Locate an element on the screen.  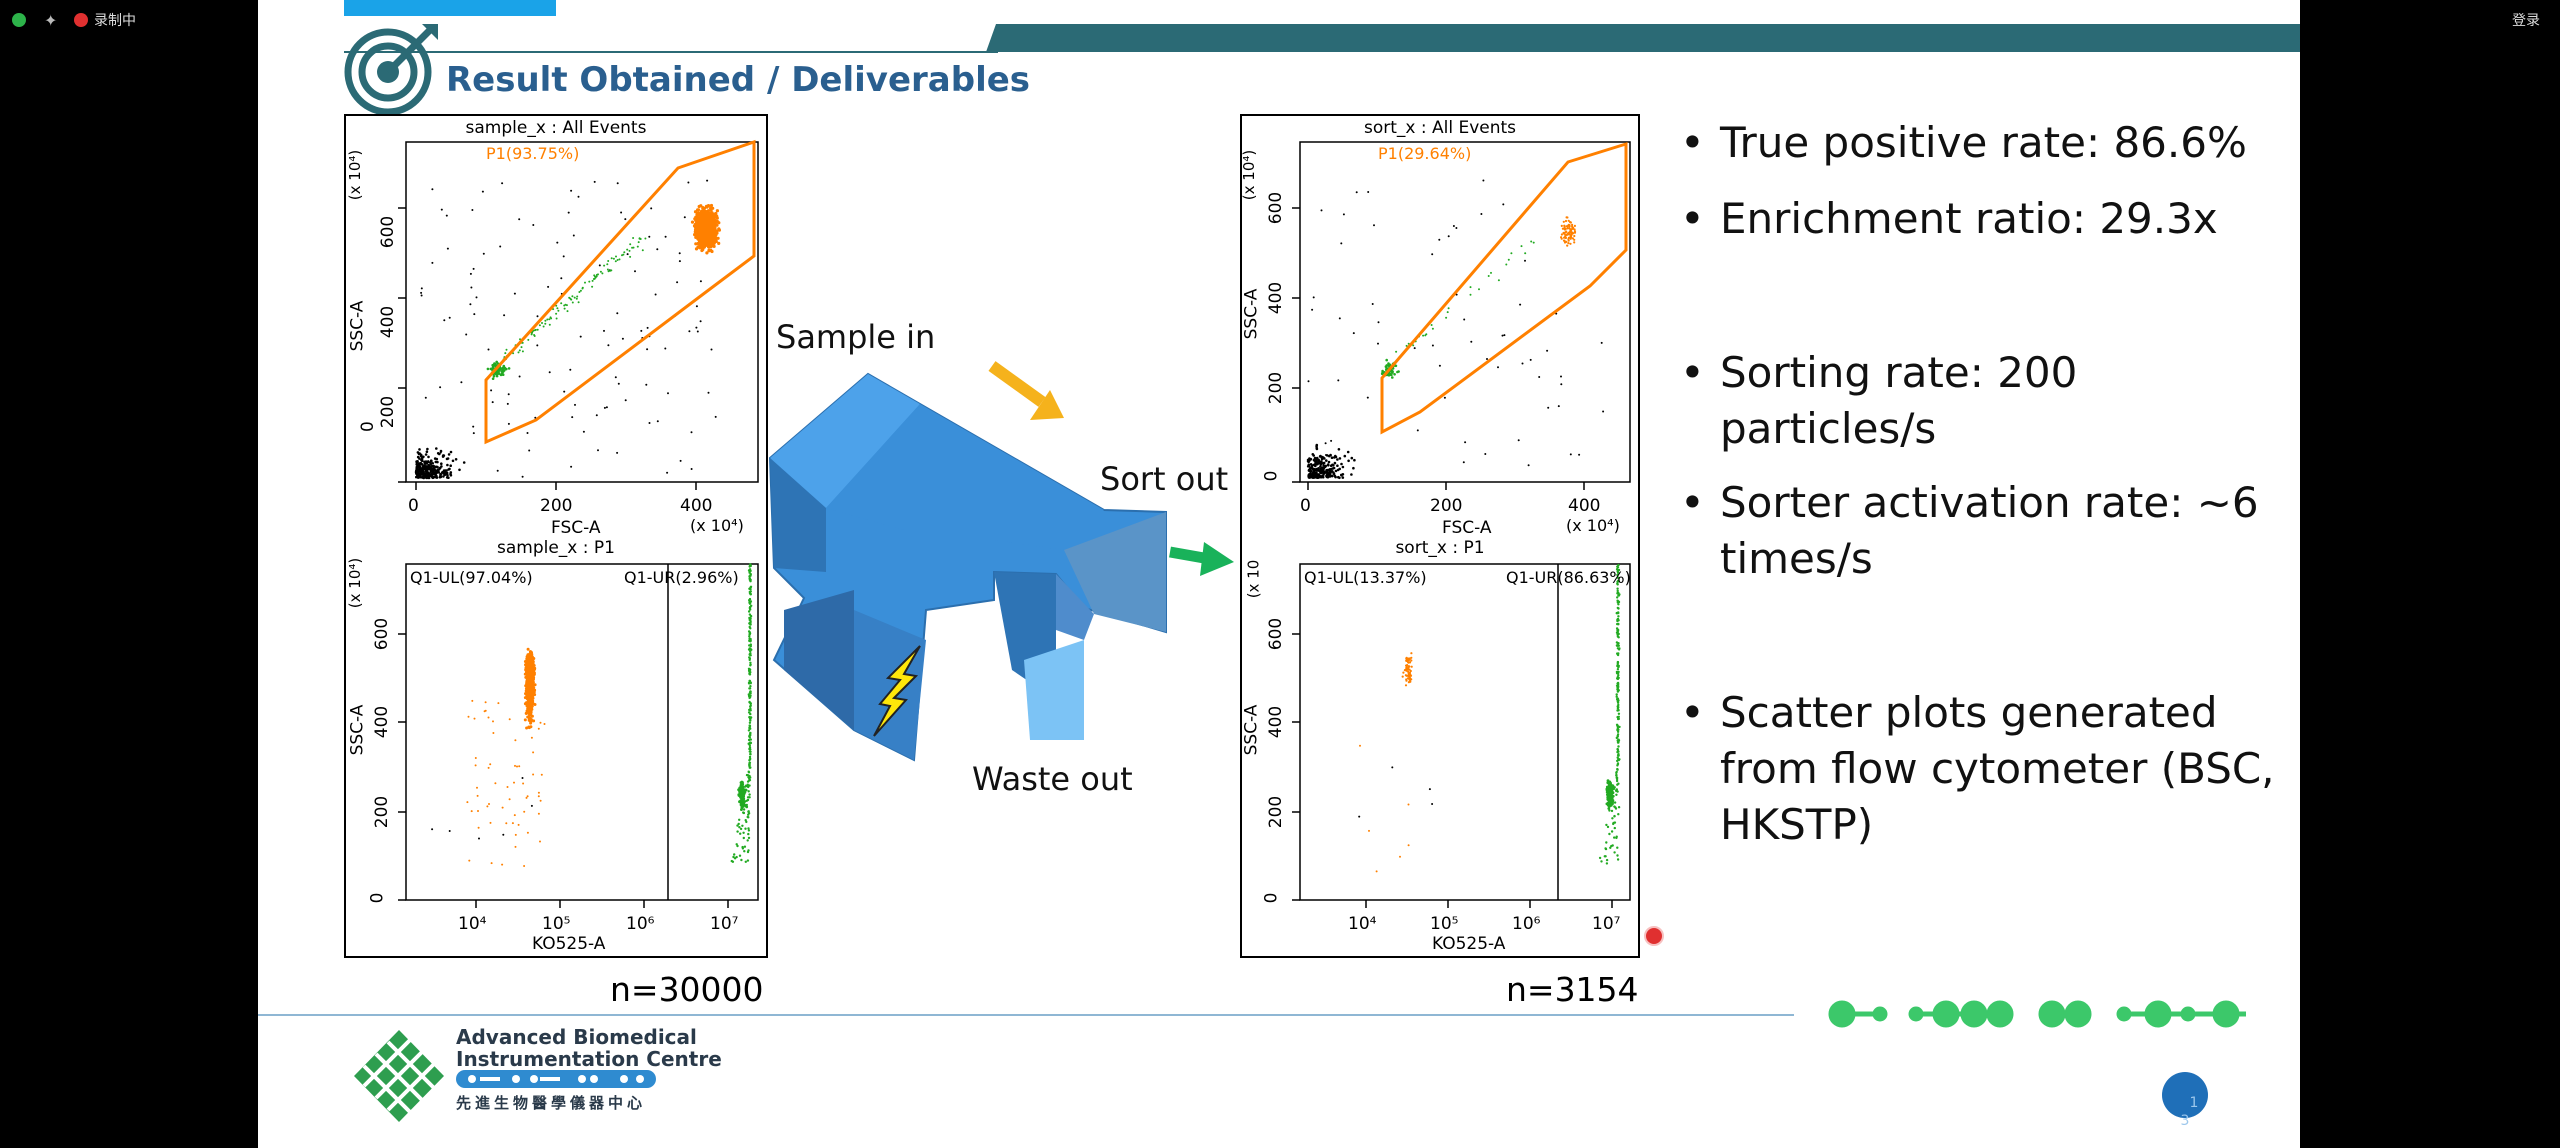
target-icon is located at coordinates (391, 70).